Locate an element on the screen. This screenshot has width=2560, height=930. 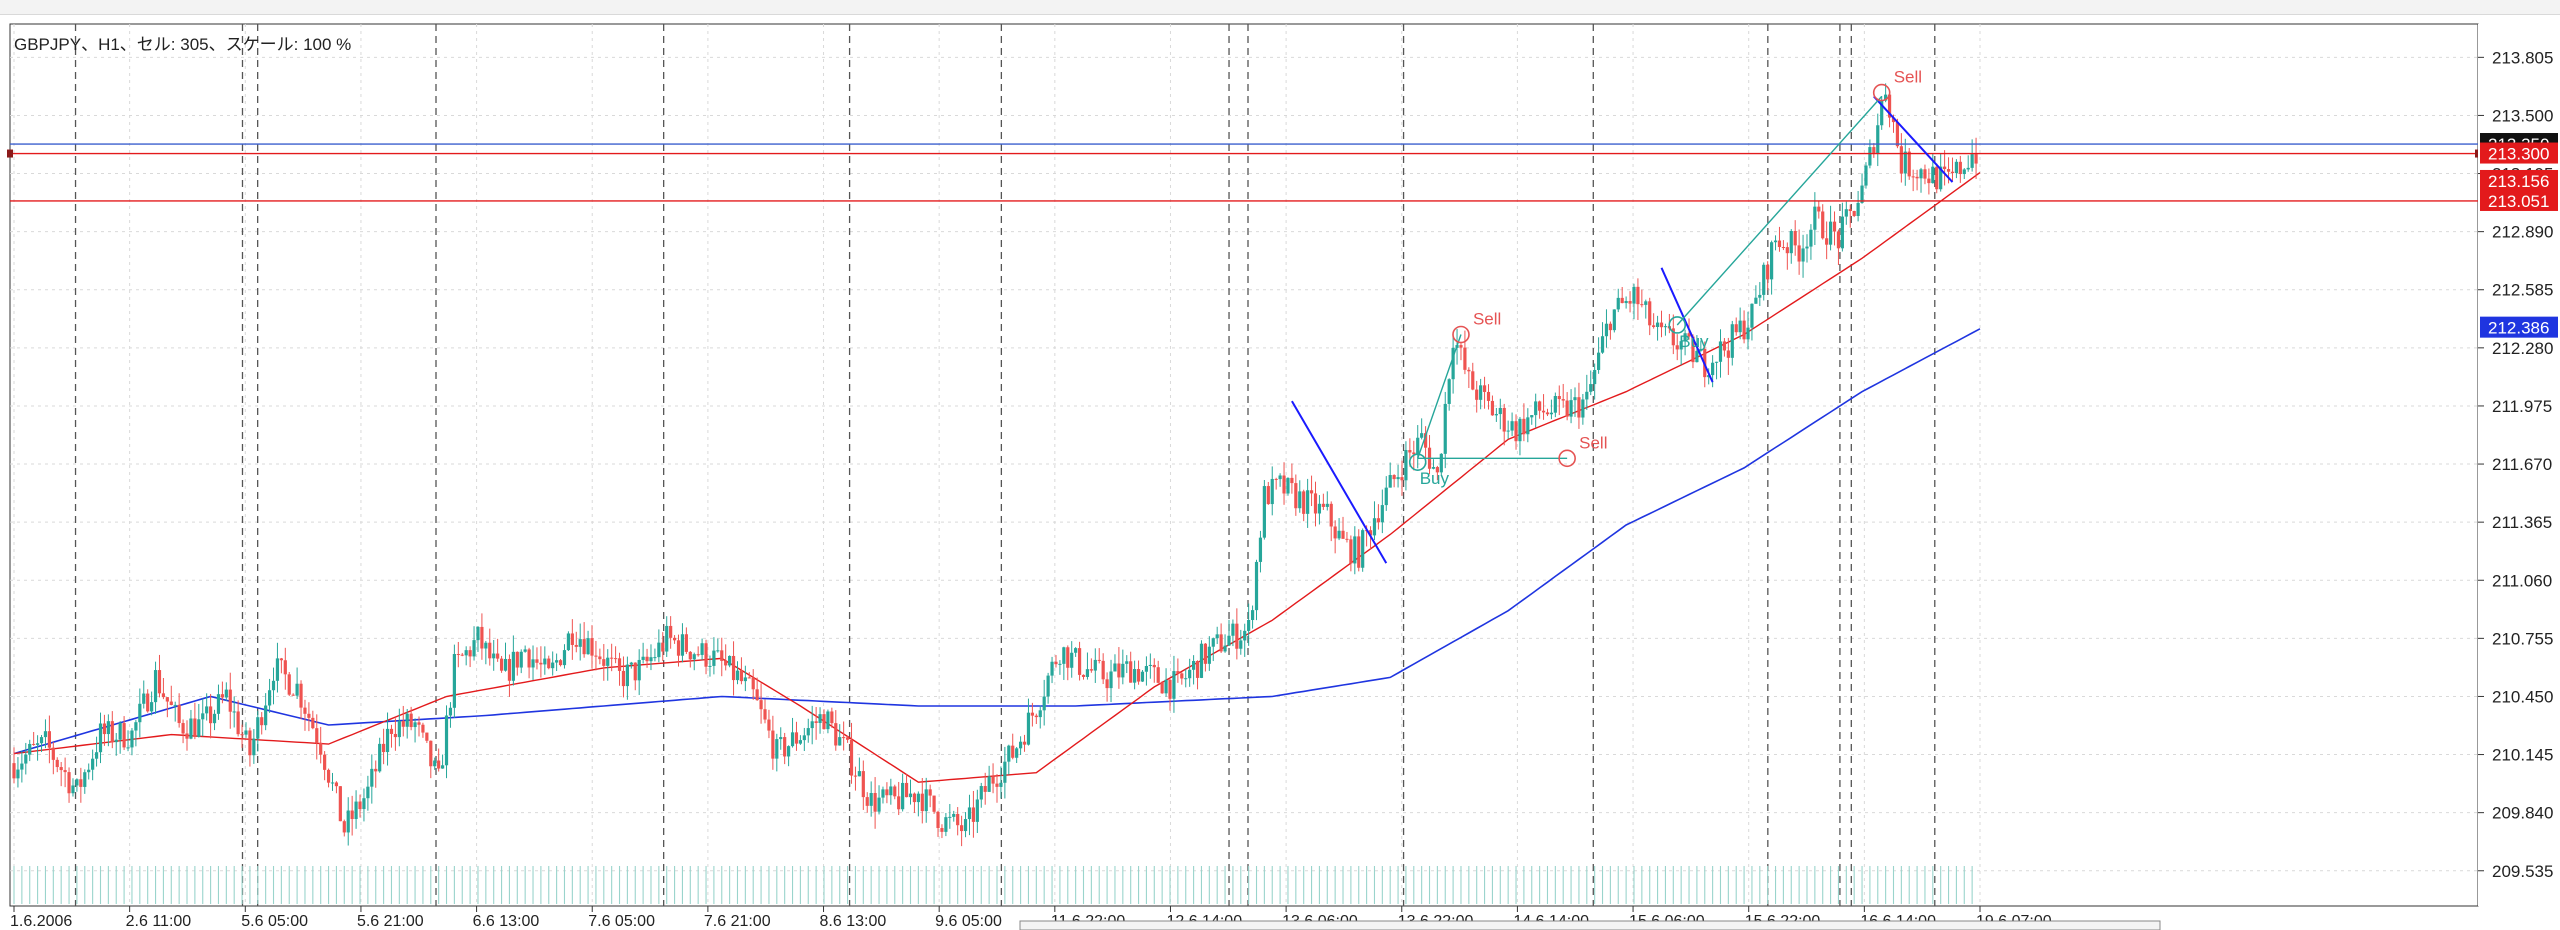
price-tick-label: 213.805 is located at coordinates (2522, 57).